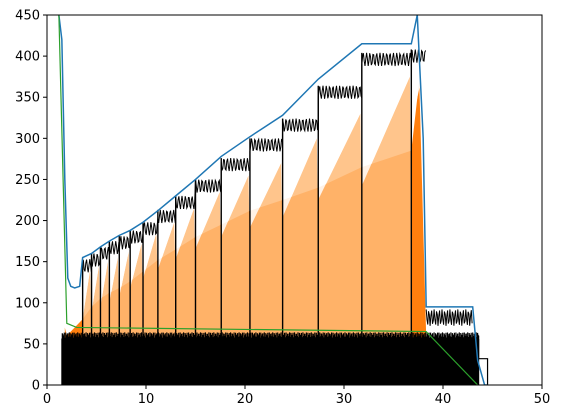 Image resolution: width=561 pixels, height=418 pixels. What do you see at coordinates (245, 399) in the screenshot?
I see `x-tick-label: 20` at bounding box center [245, 399].